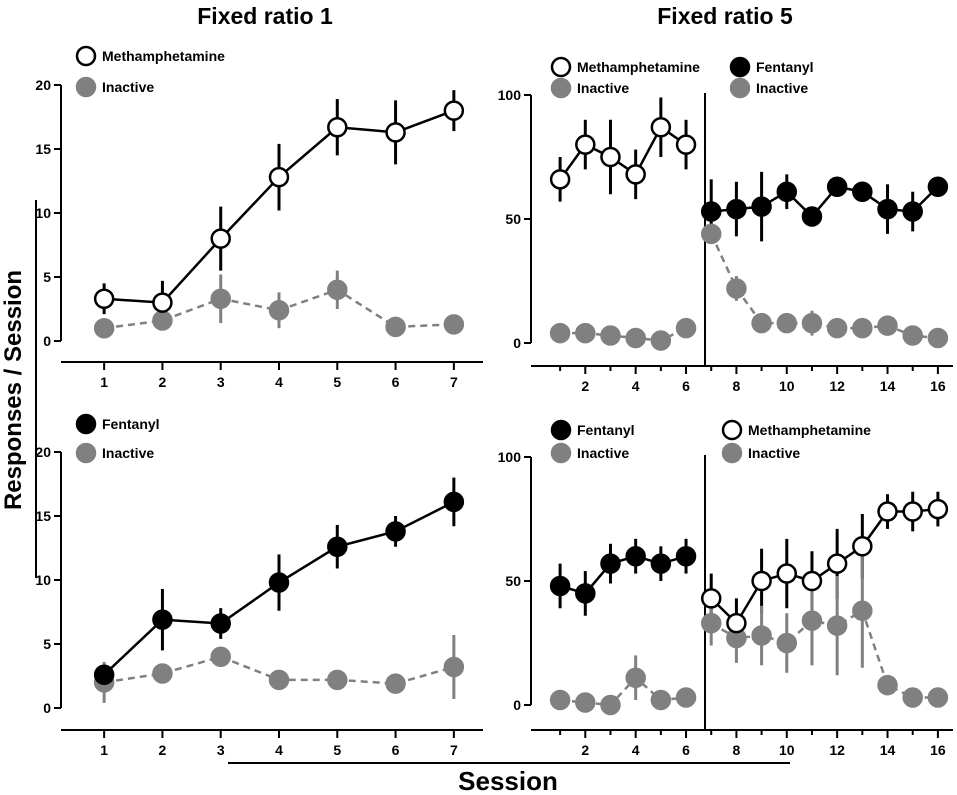 The height and width of the screenshot is (795, 957). What do you see at coordinates (787, 386) in the screenshot?
I see `x-tick-label: 10` at bounding box center [787, 386].